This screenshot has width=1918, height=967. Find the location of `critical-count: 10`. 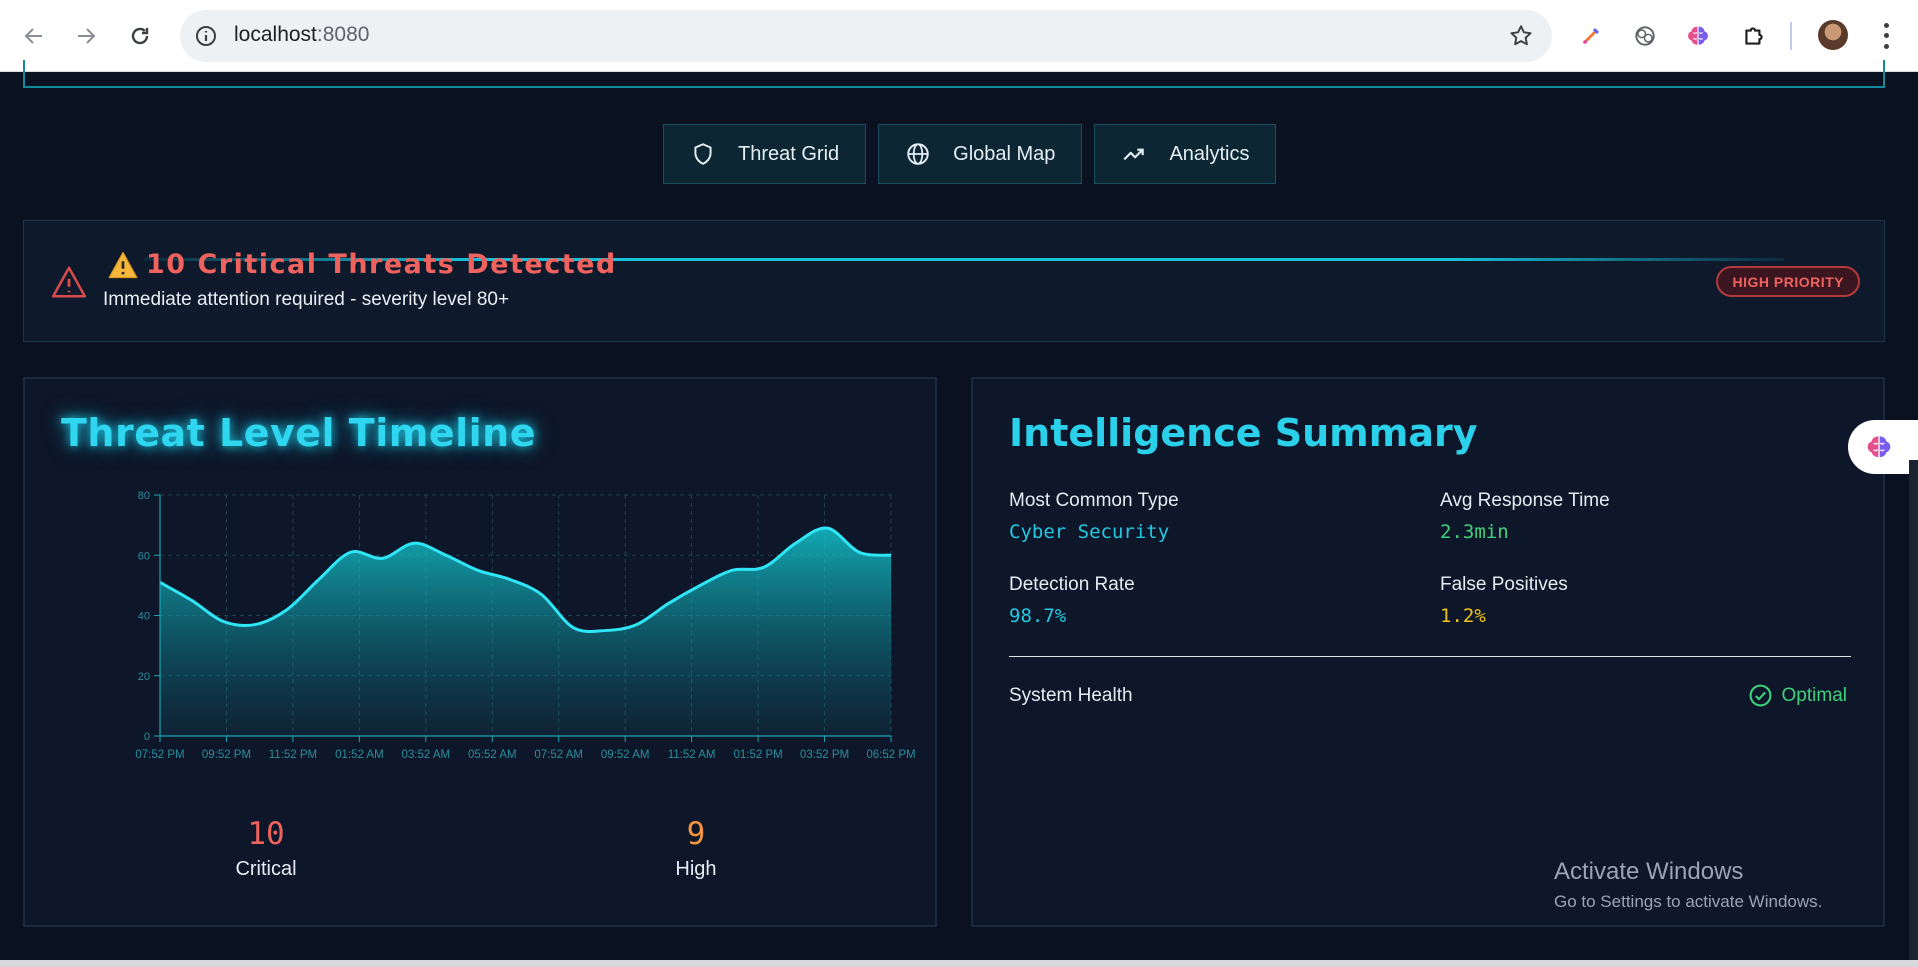

critical-count: 10 is located at coordinates (266, 834).